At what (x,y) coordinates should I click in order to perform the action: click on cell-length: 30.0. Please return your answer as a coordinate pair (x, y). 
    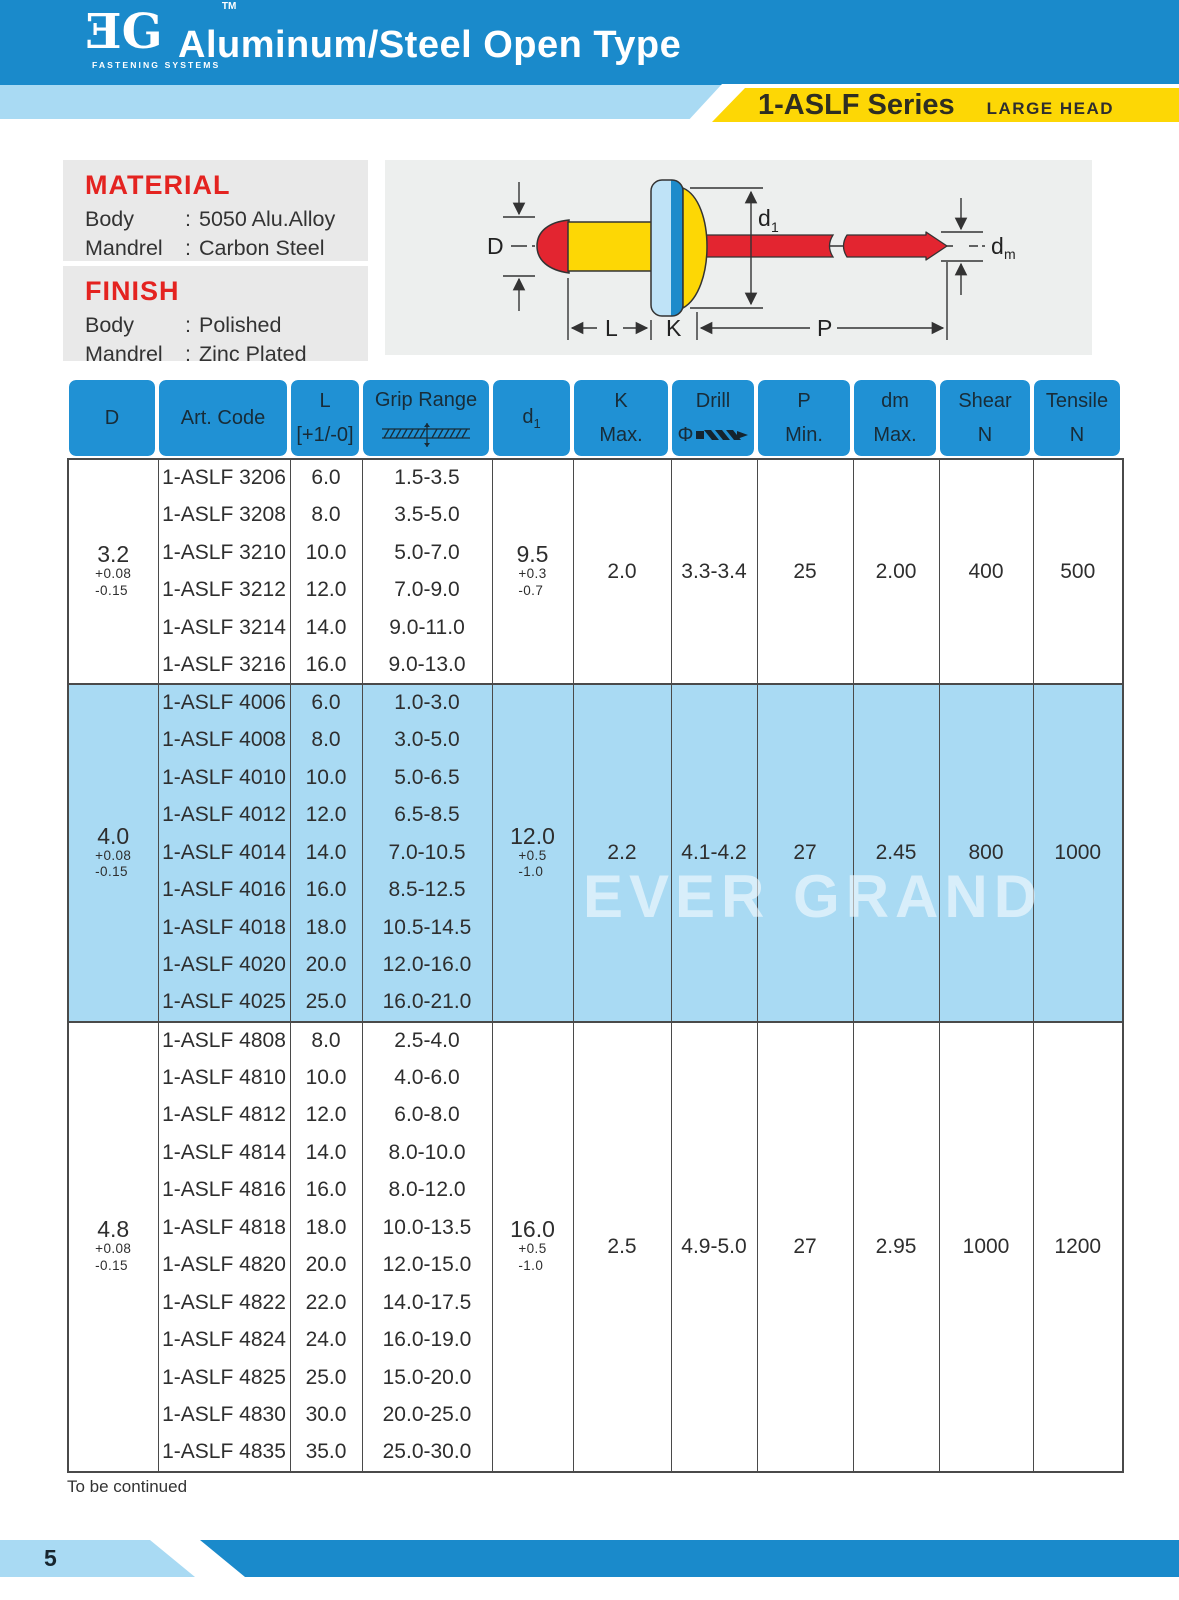
    Looking at the image, I should click on (326, 1415).